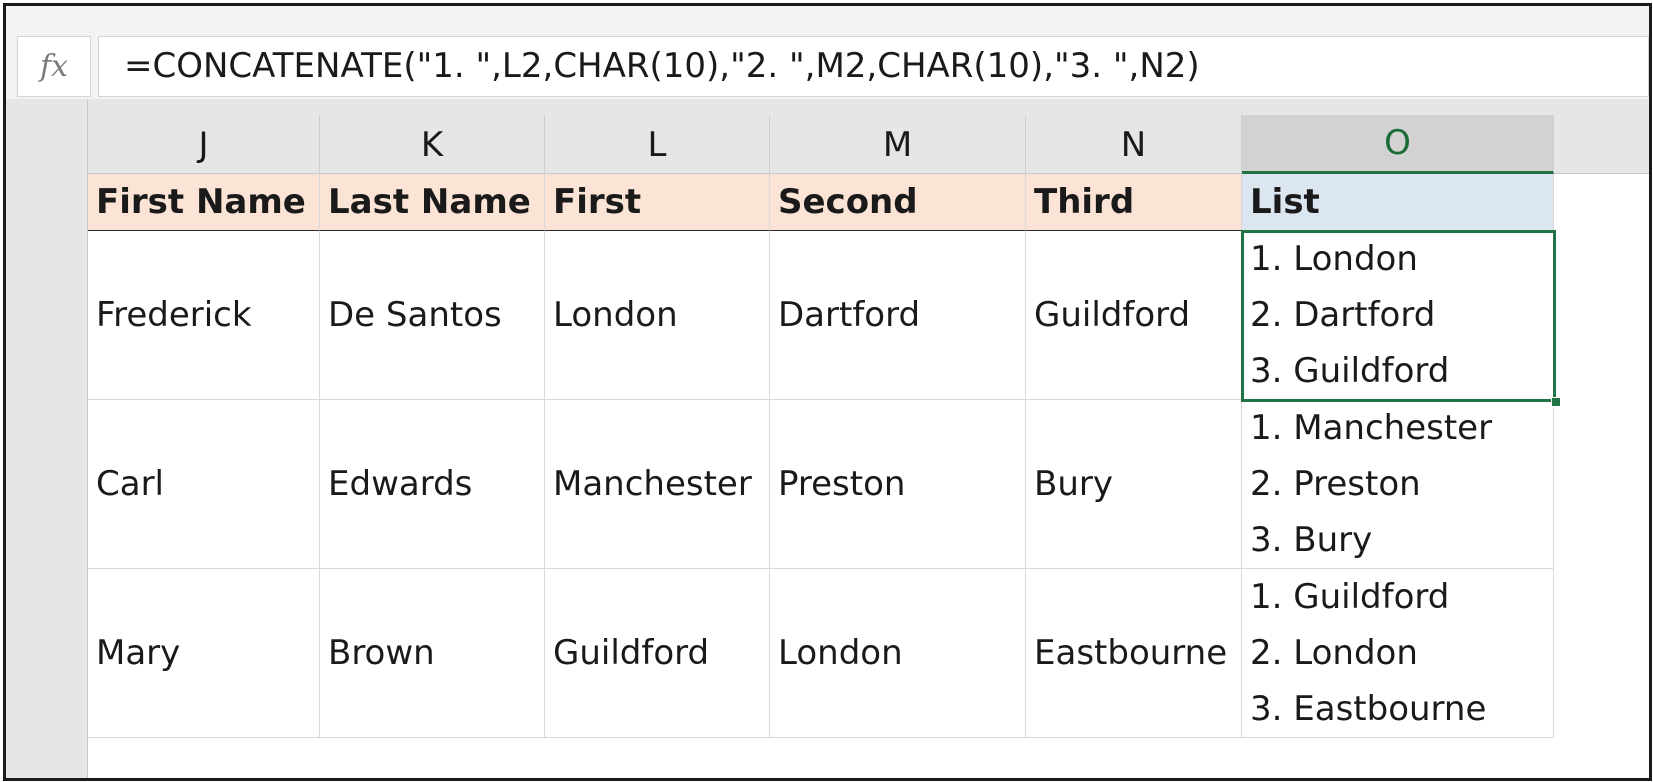 The image size is (1653, 782). What do you see at coordinates (432, 315) in the screenshot?
I see `cell-last-name: De Santos` at bounding box center [432, 315].